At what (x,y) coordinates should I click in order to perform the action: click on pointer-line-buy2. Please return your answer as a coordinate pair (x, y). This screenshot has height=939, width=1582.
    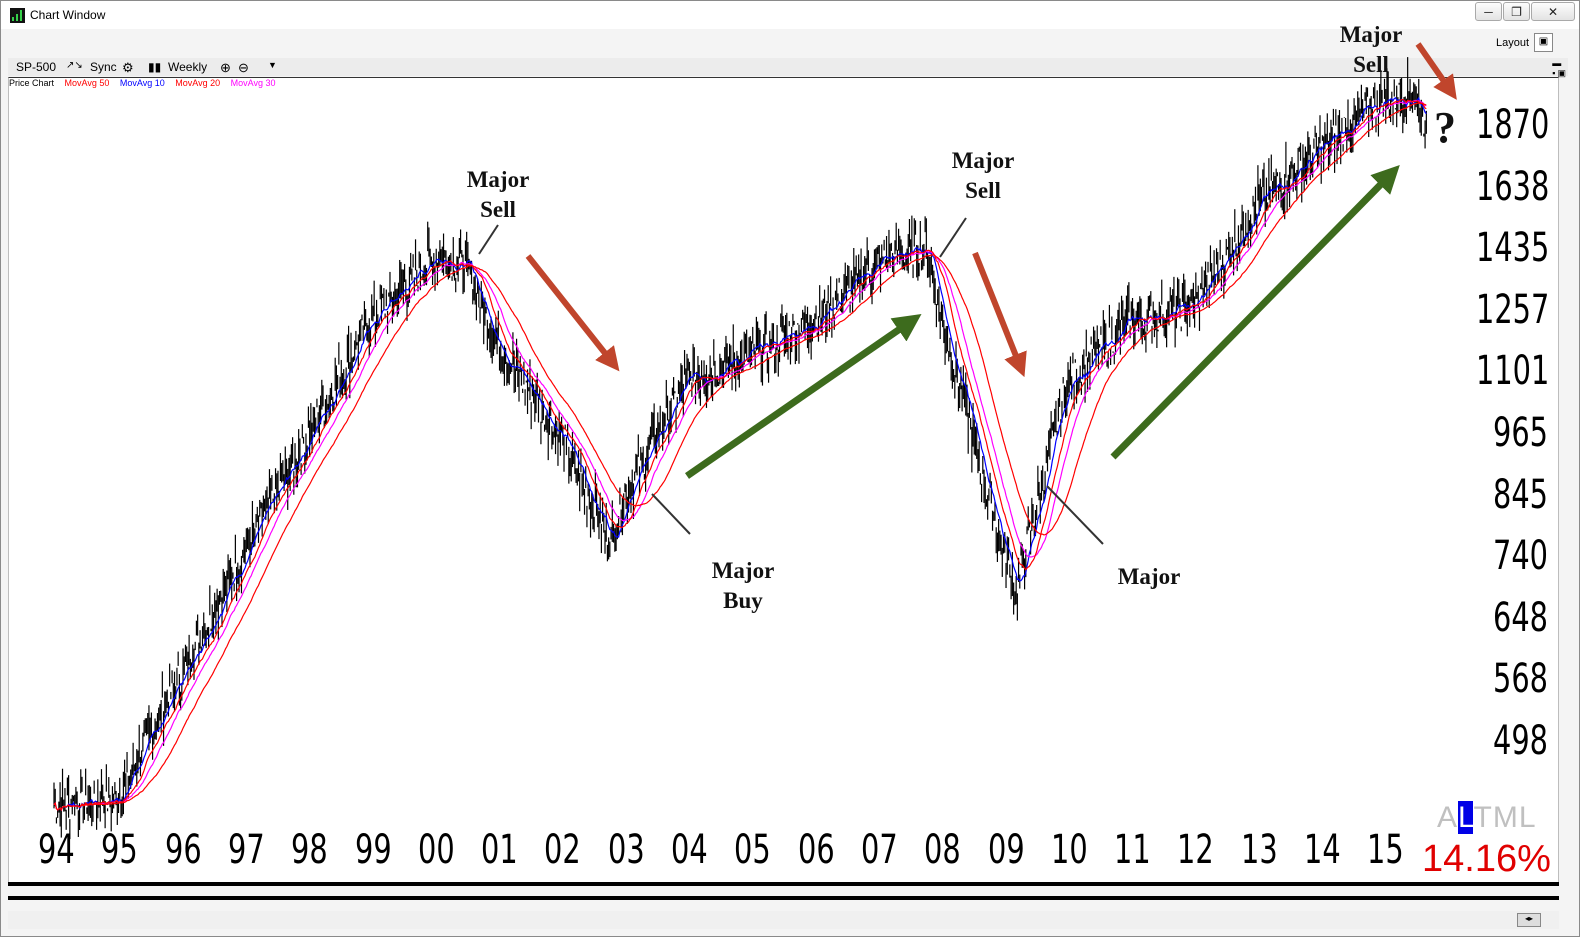
    Looking at the image, I should click on (1075, 515).